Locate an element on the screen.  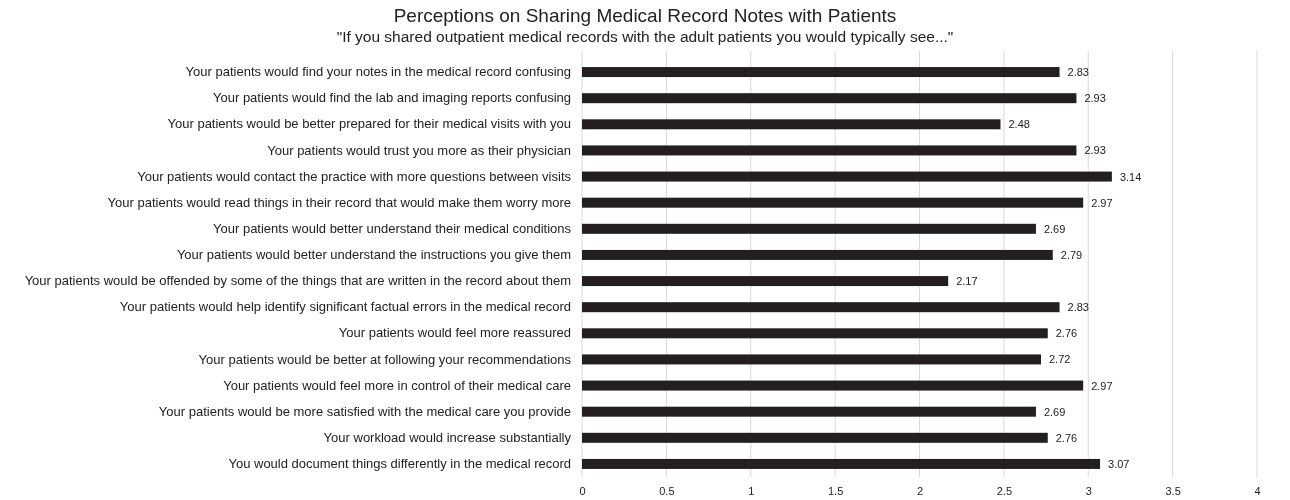
y-tick-label: Your patients would be offended by some of the things that are written in the record about them is located at coordinates (297, 281).